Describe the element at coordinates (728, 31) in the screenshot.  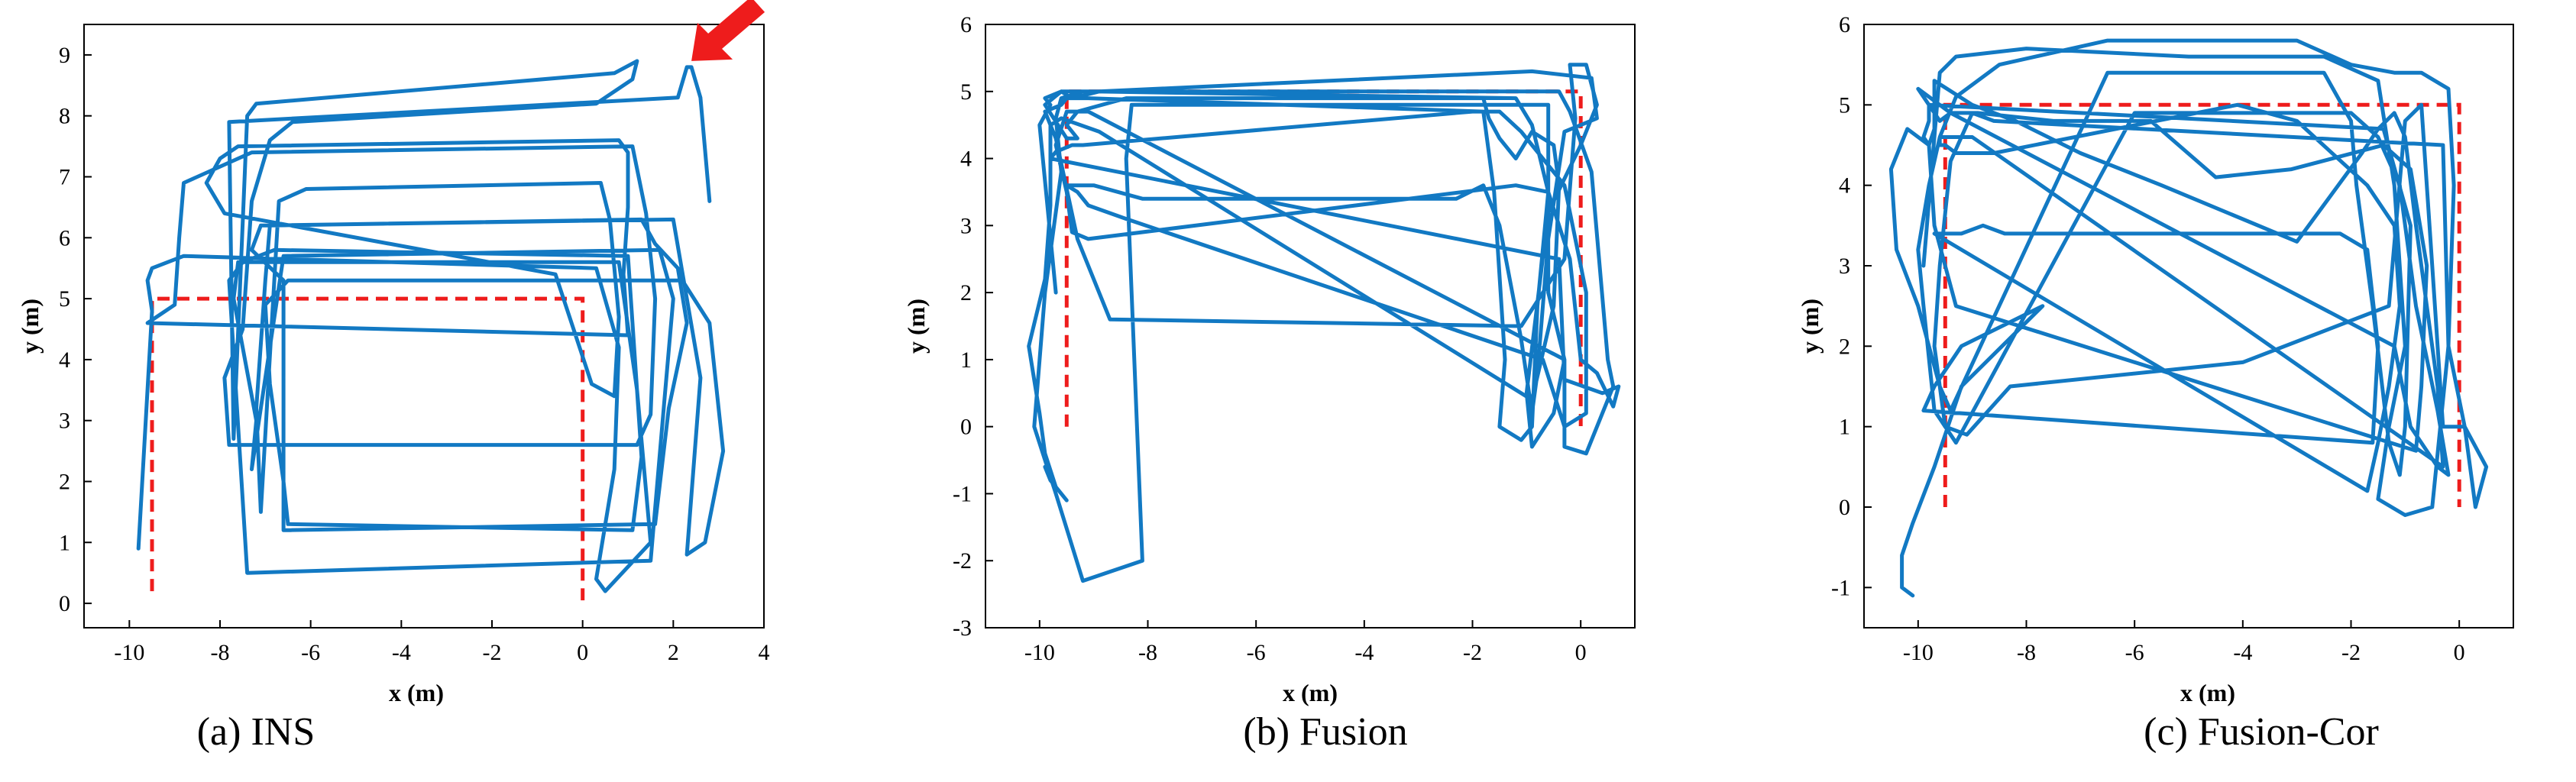
I see `annotation-arrow-icon` at that location.